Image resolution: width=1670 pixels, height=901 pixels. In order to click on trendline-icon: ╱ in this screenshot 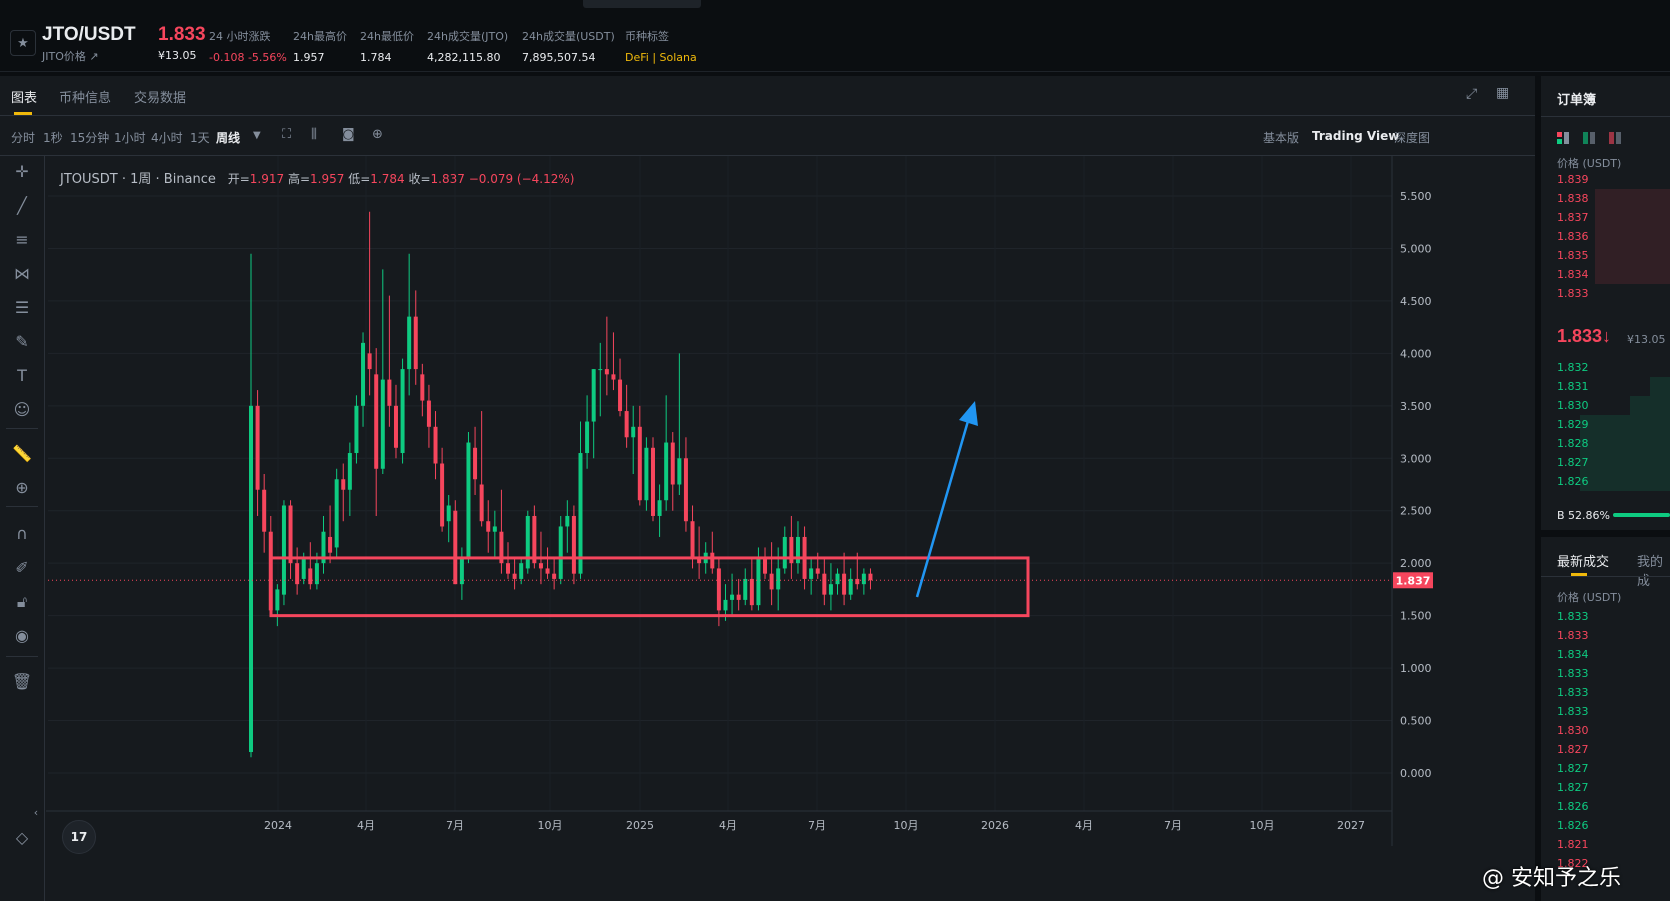, I will do `click(22, 205)`.